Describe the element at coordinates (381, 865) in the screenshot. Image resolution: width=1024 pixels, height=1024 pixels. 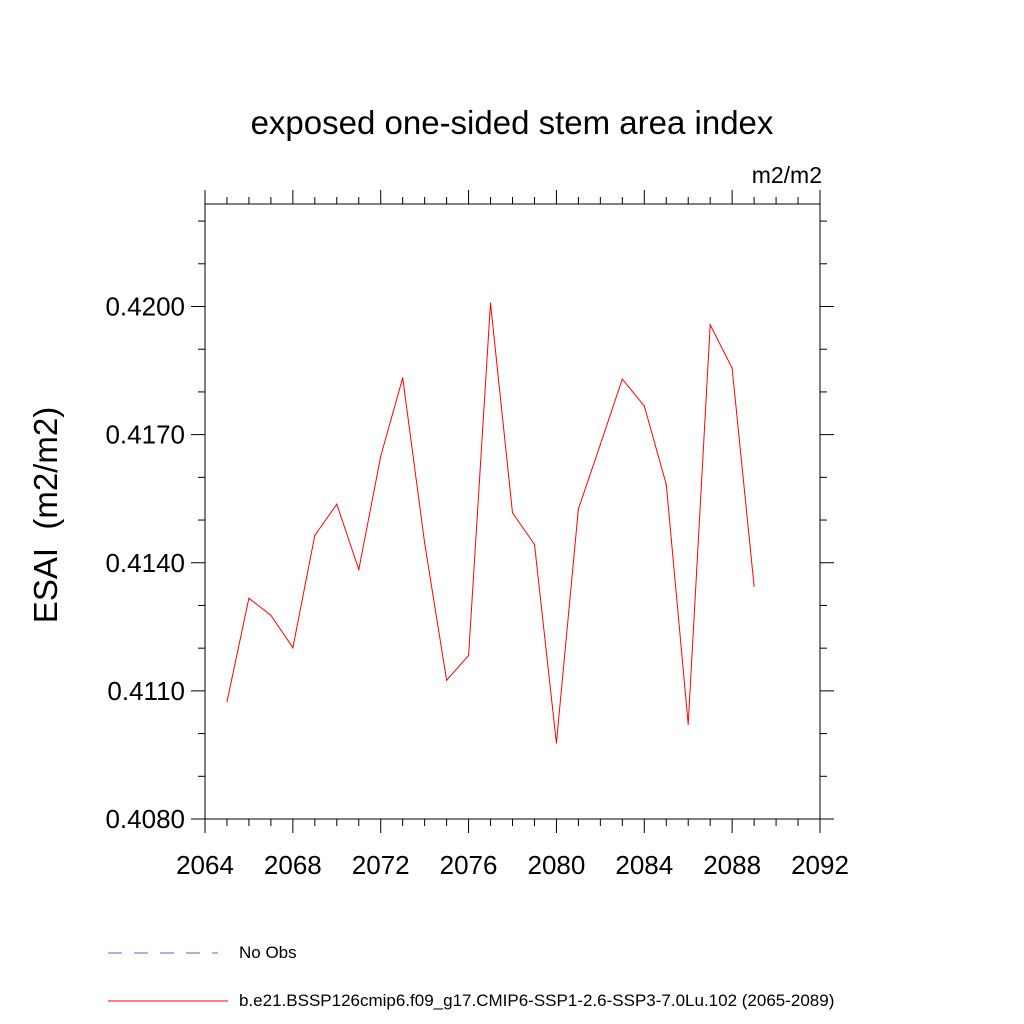
I see `x-tick-label: 2072` at that location.